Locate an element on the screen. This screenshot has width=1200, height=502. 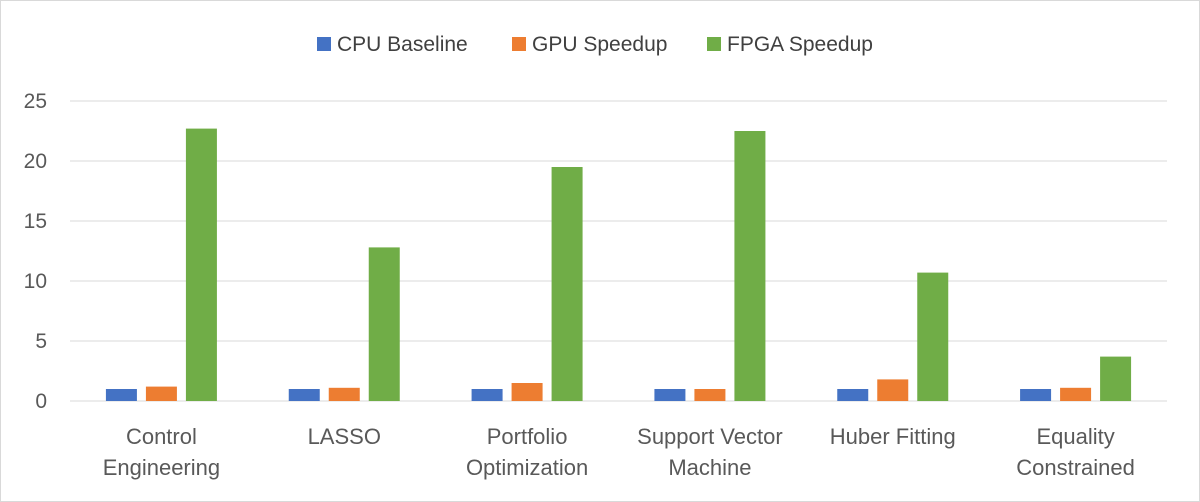
legend: CPU Baseline GPU Speedup FPGA Speedup is located at coordinates (595, 44).